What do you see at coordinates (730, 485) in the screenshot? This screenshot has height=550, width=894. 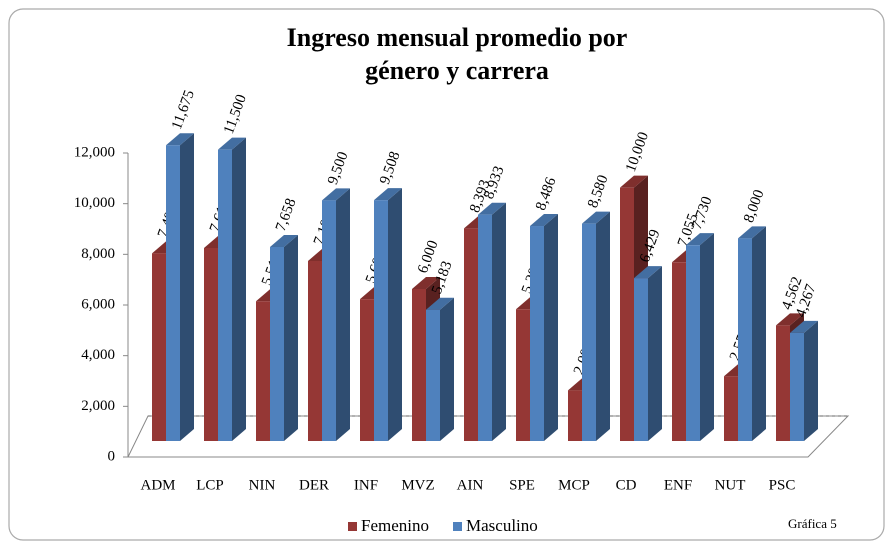 I see `x-tick-label: NUT` at bounding box center [730, 485].